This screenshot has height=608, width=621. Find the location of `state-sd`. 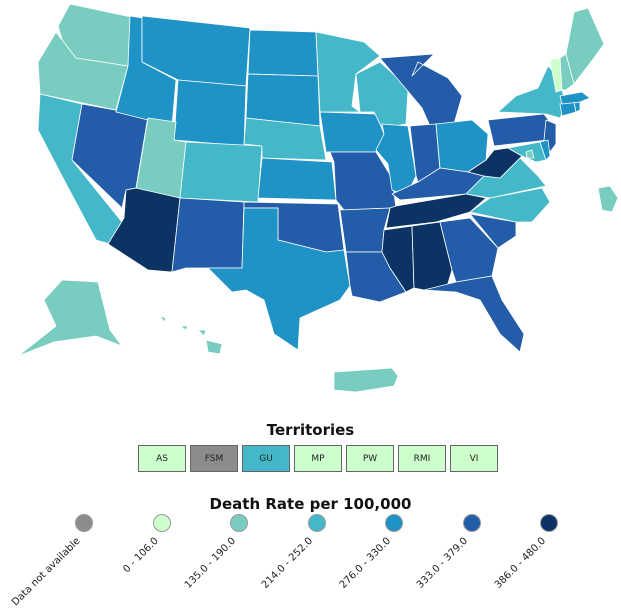

state-sd is located at coordinates (283, 100).